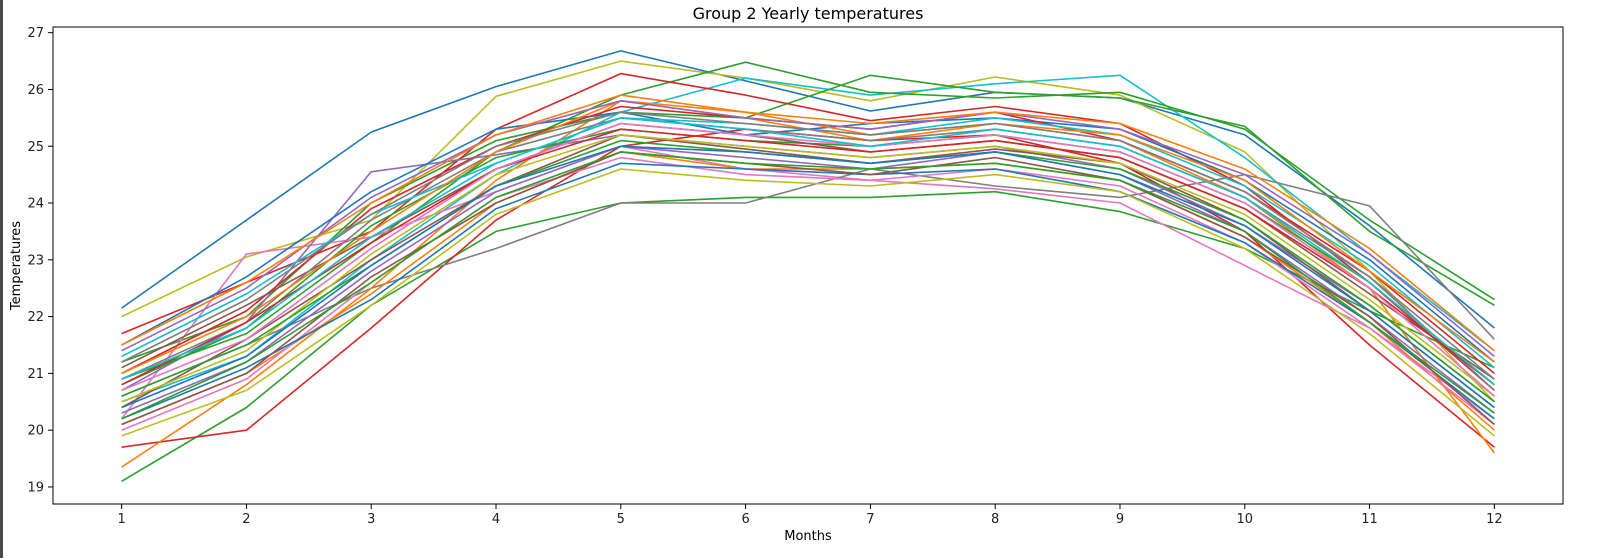 This screenshot has height=558, width=1600. I want to click on x-tick-label: 7, so click(870, 519).